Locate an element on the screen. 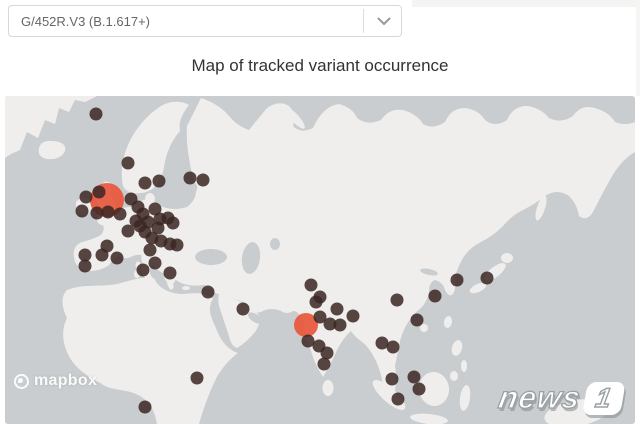  mapbox-icon is located at coordinates (21, 381).